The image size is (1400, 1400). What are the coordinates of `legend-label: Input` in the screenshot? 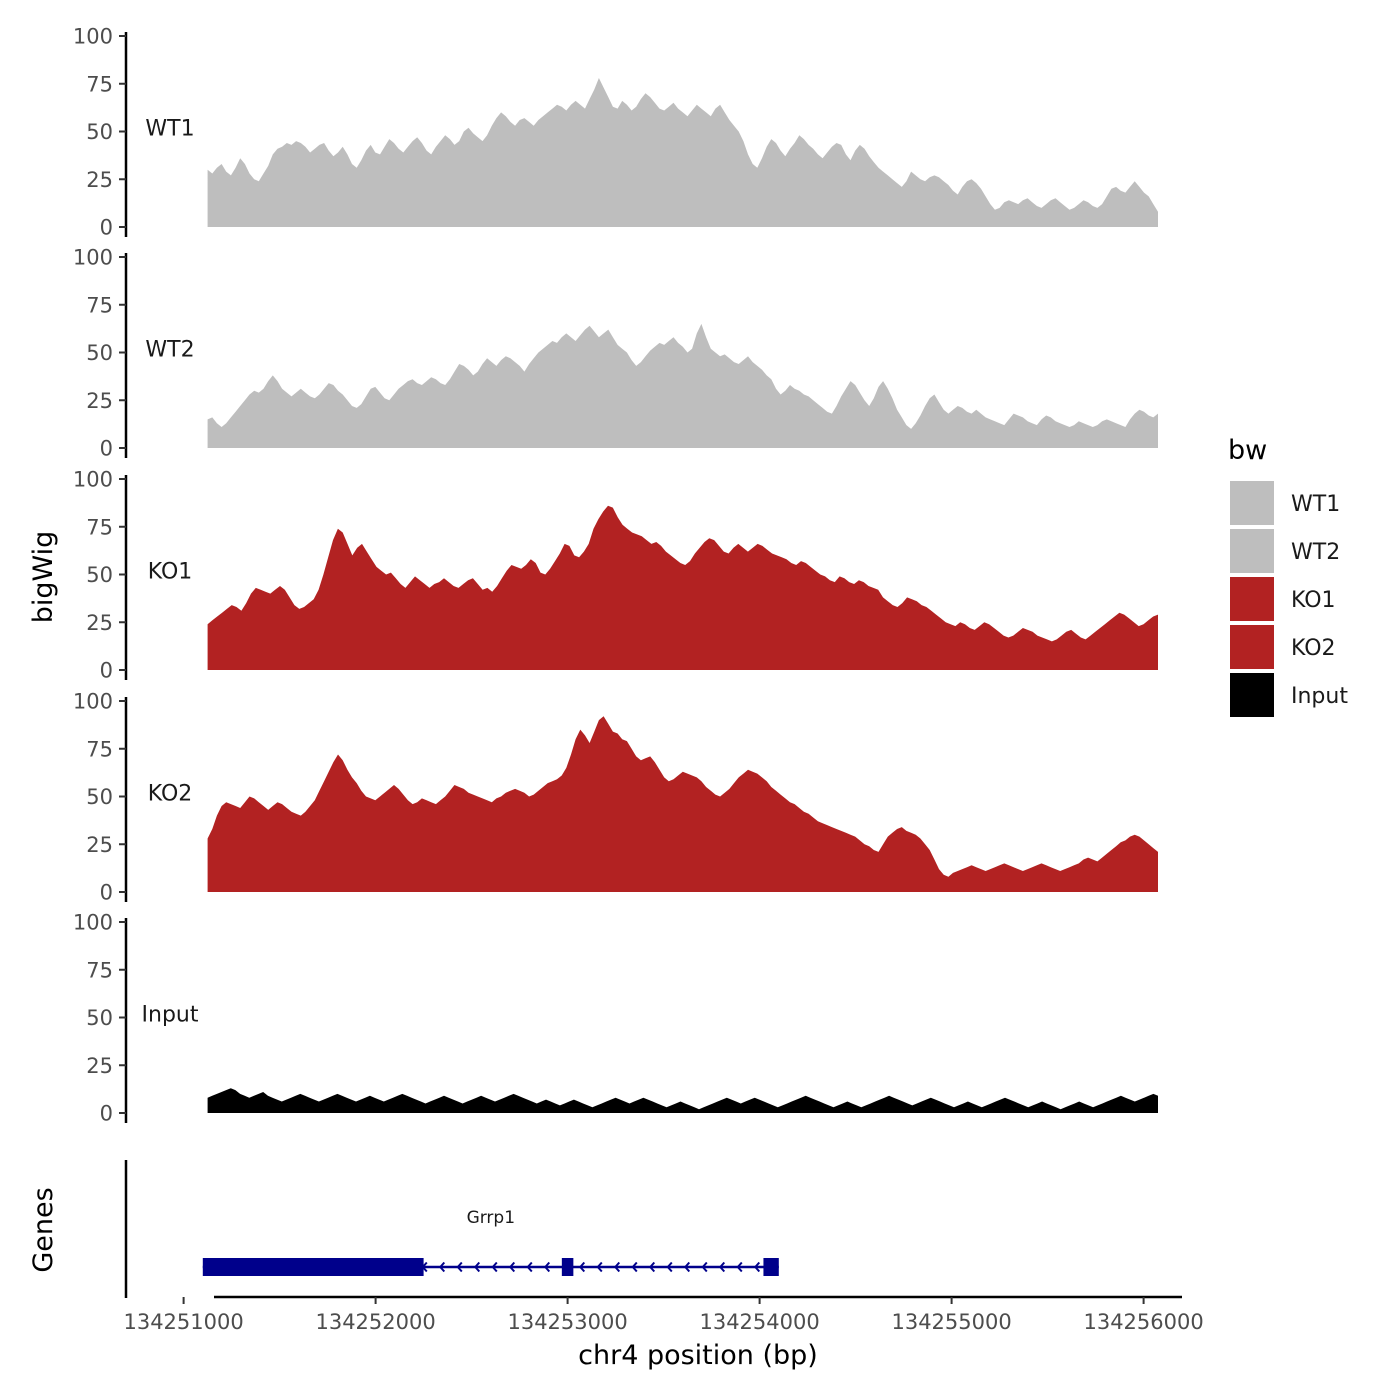 It's located at (1319, 696).